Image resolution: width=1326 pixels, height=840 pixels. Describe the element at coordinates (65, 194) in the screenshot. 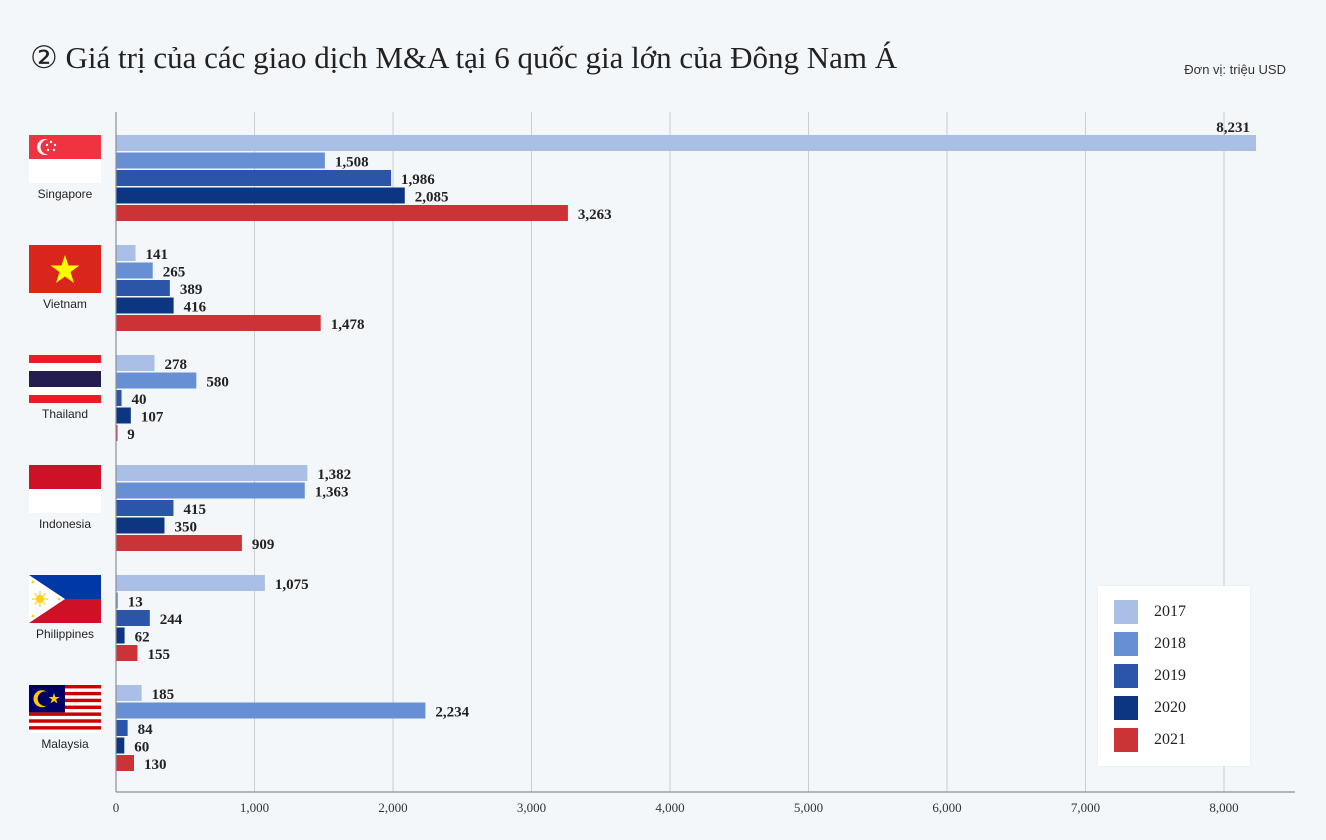

I see `category-label-singapore: Singapore` at that location.